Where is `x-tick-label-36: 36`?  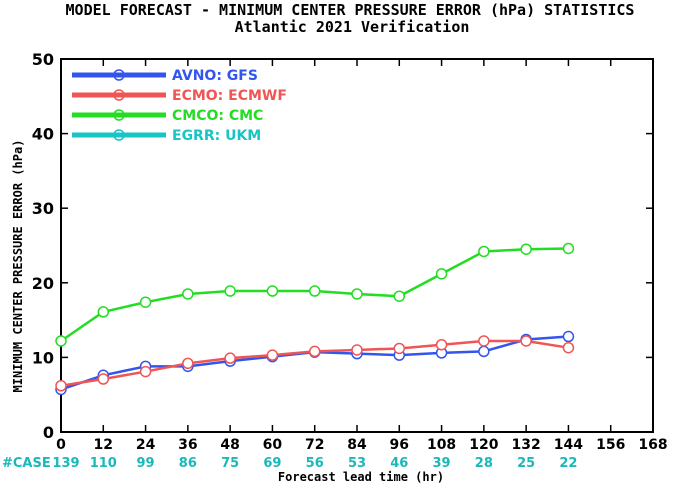
x-tick-label-36: 36 is located at coordinates (187, 445).